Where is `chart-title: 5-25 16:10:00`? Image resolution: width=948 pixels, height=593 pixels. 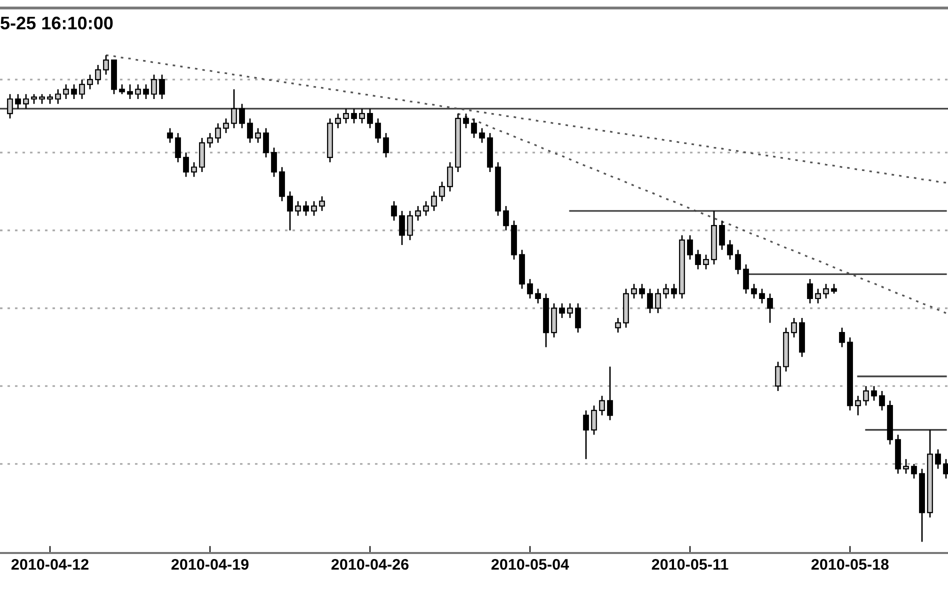
chart-title: 5-25 16:10:00 is located at coordinates (56, 23).